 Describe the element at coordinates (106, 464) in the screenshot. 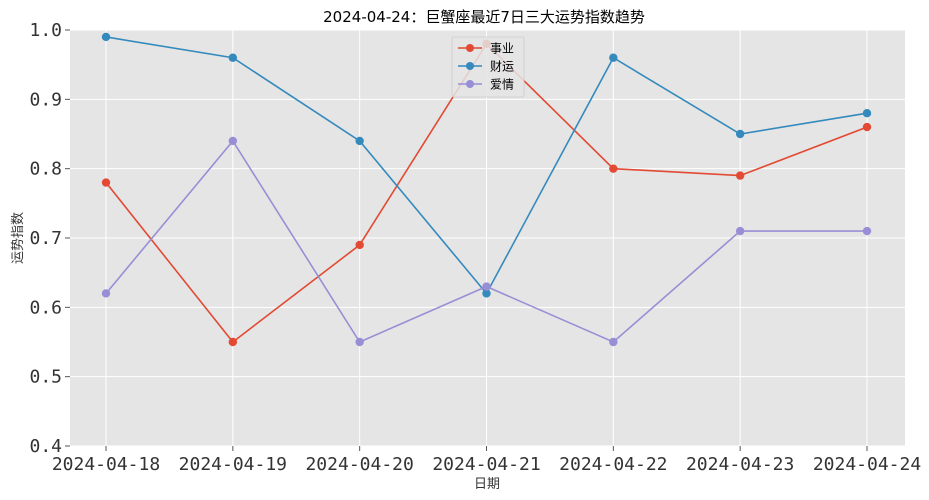

I see `x-tick-label: 2024-04-18` at that location.